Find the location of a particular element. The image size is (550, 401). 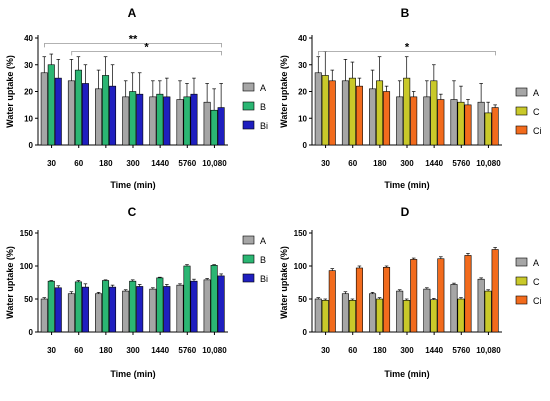

panel-title: A is located at coordinates (132, 13).